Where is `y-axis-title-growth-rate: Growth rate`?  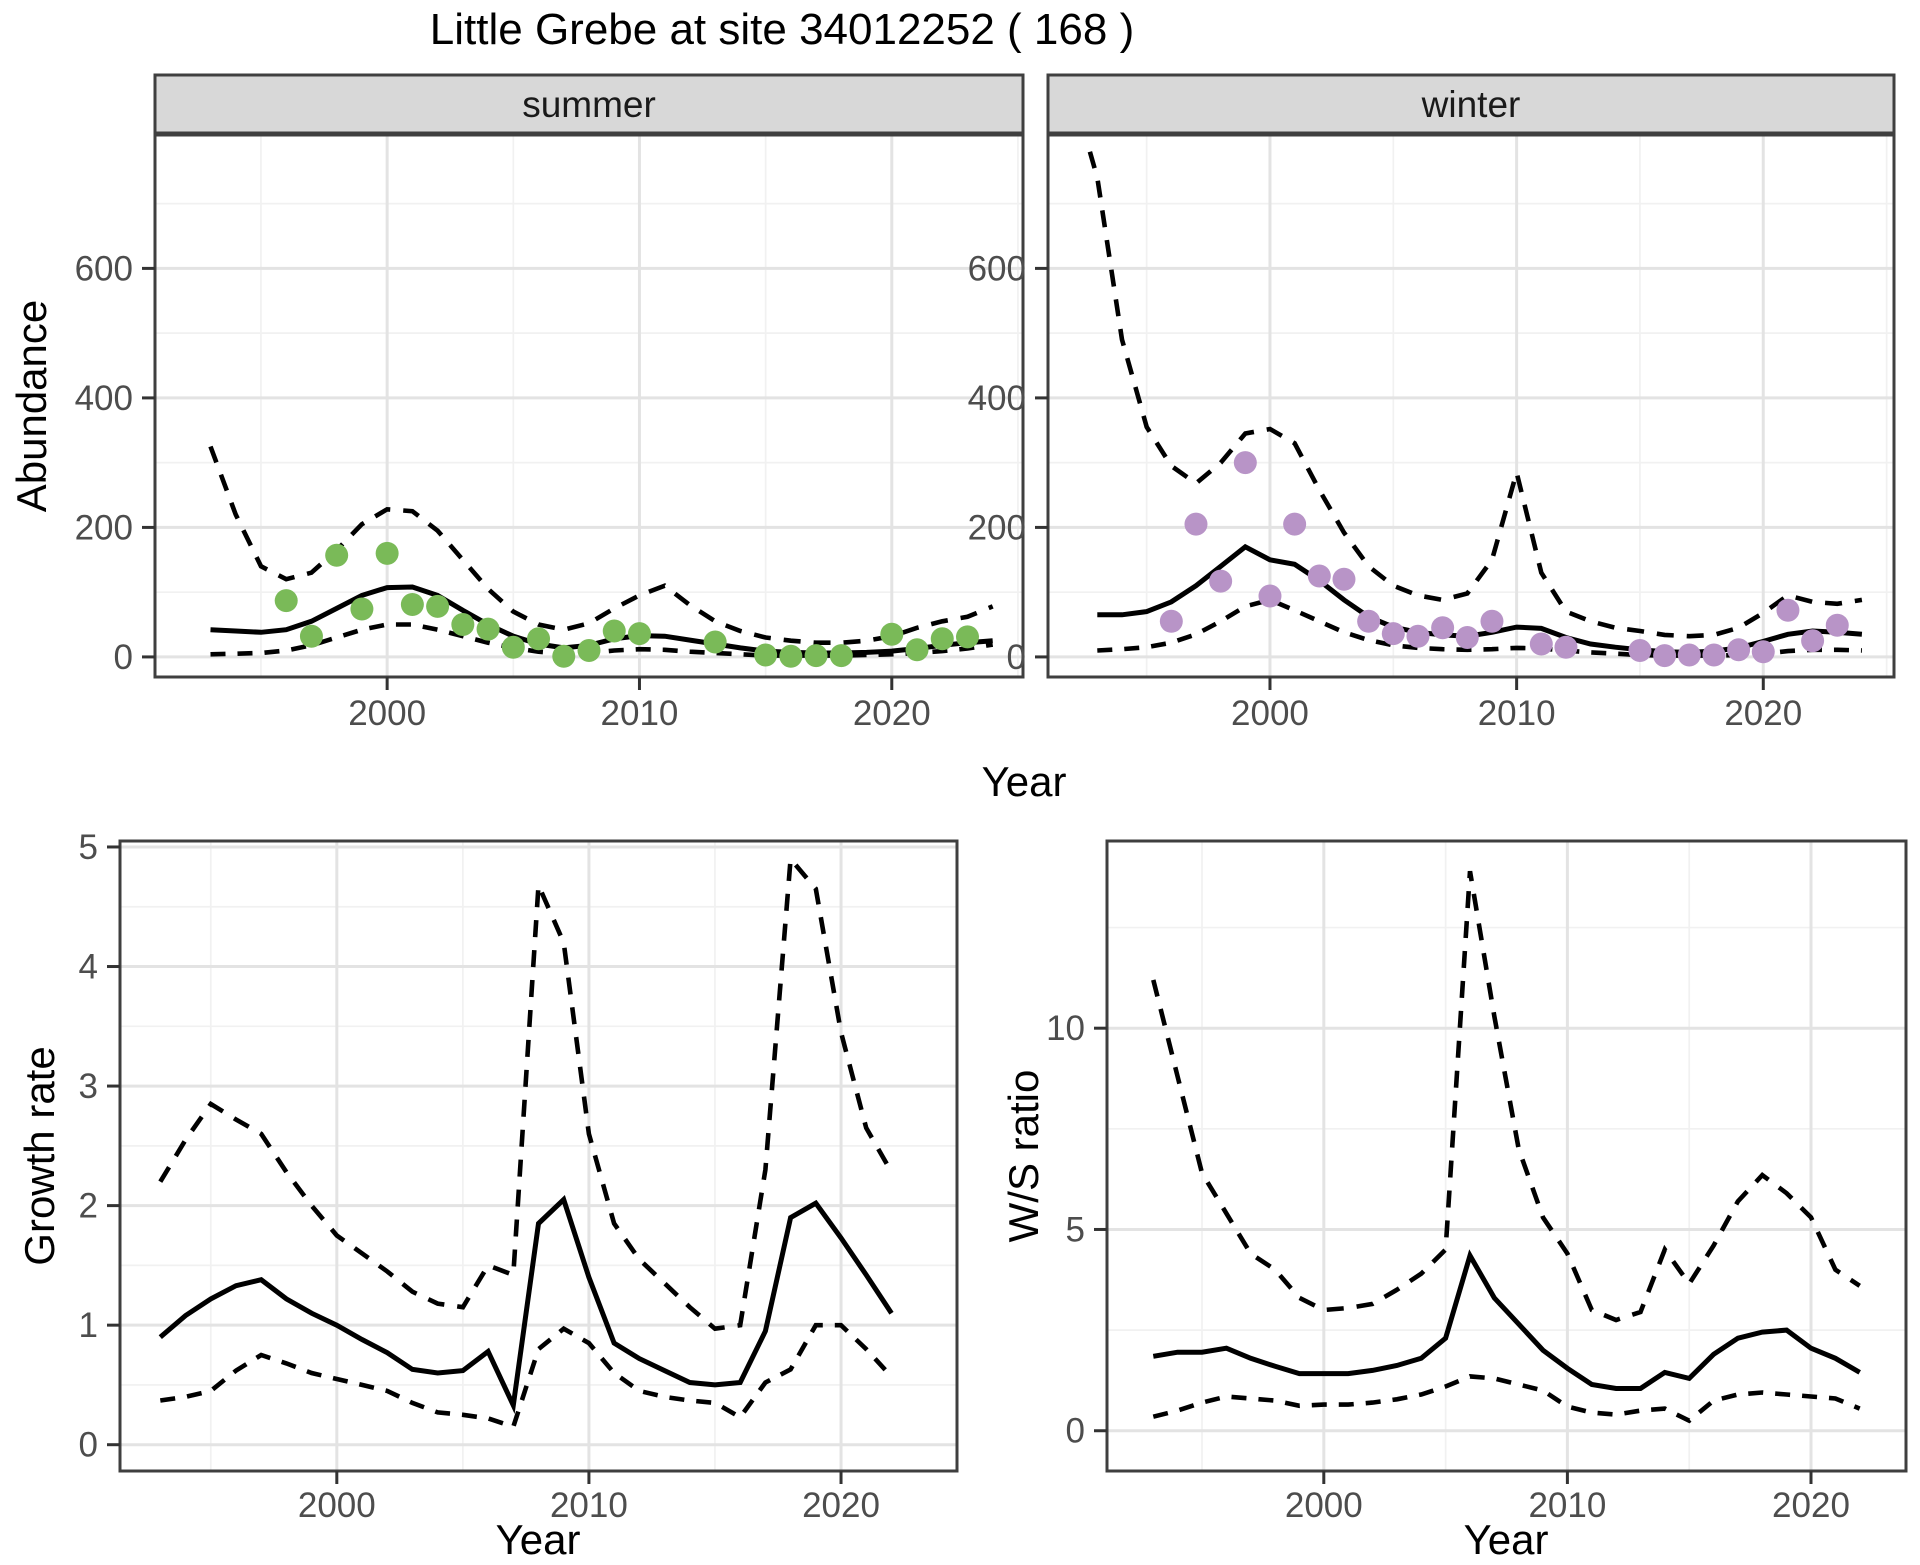 y-axis-title-growth-rate: Growth rate is located at coordinates (39, 1156).